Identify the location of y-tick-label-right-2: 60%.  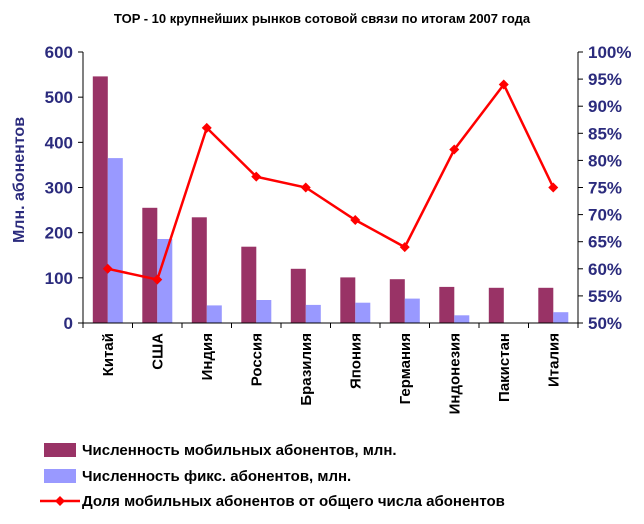
(605, 269).